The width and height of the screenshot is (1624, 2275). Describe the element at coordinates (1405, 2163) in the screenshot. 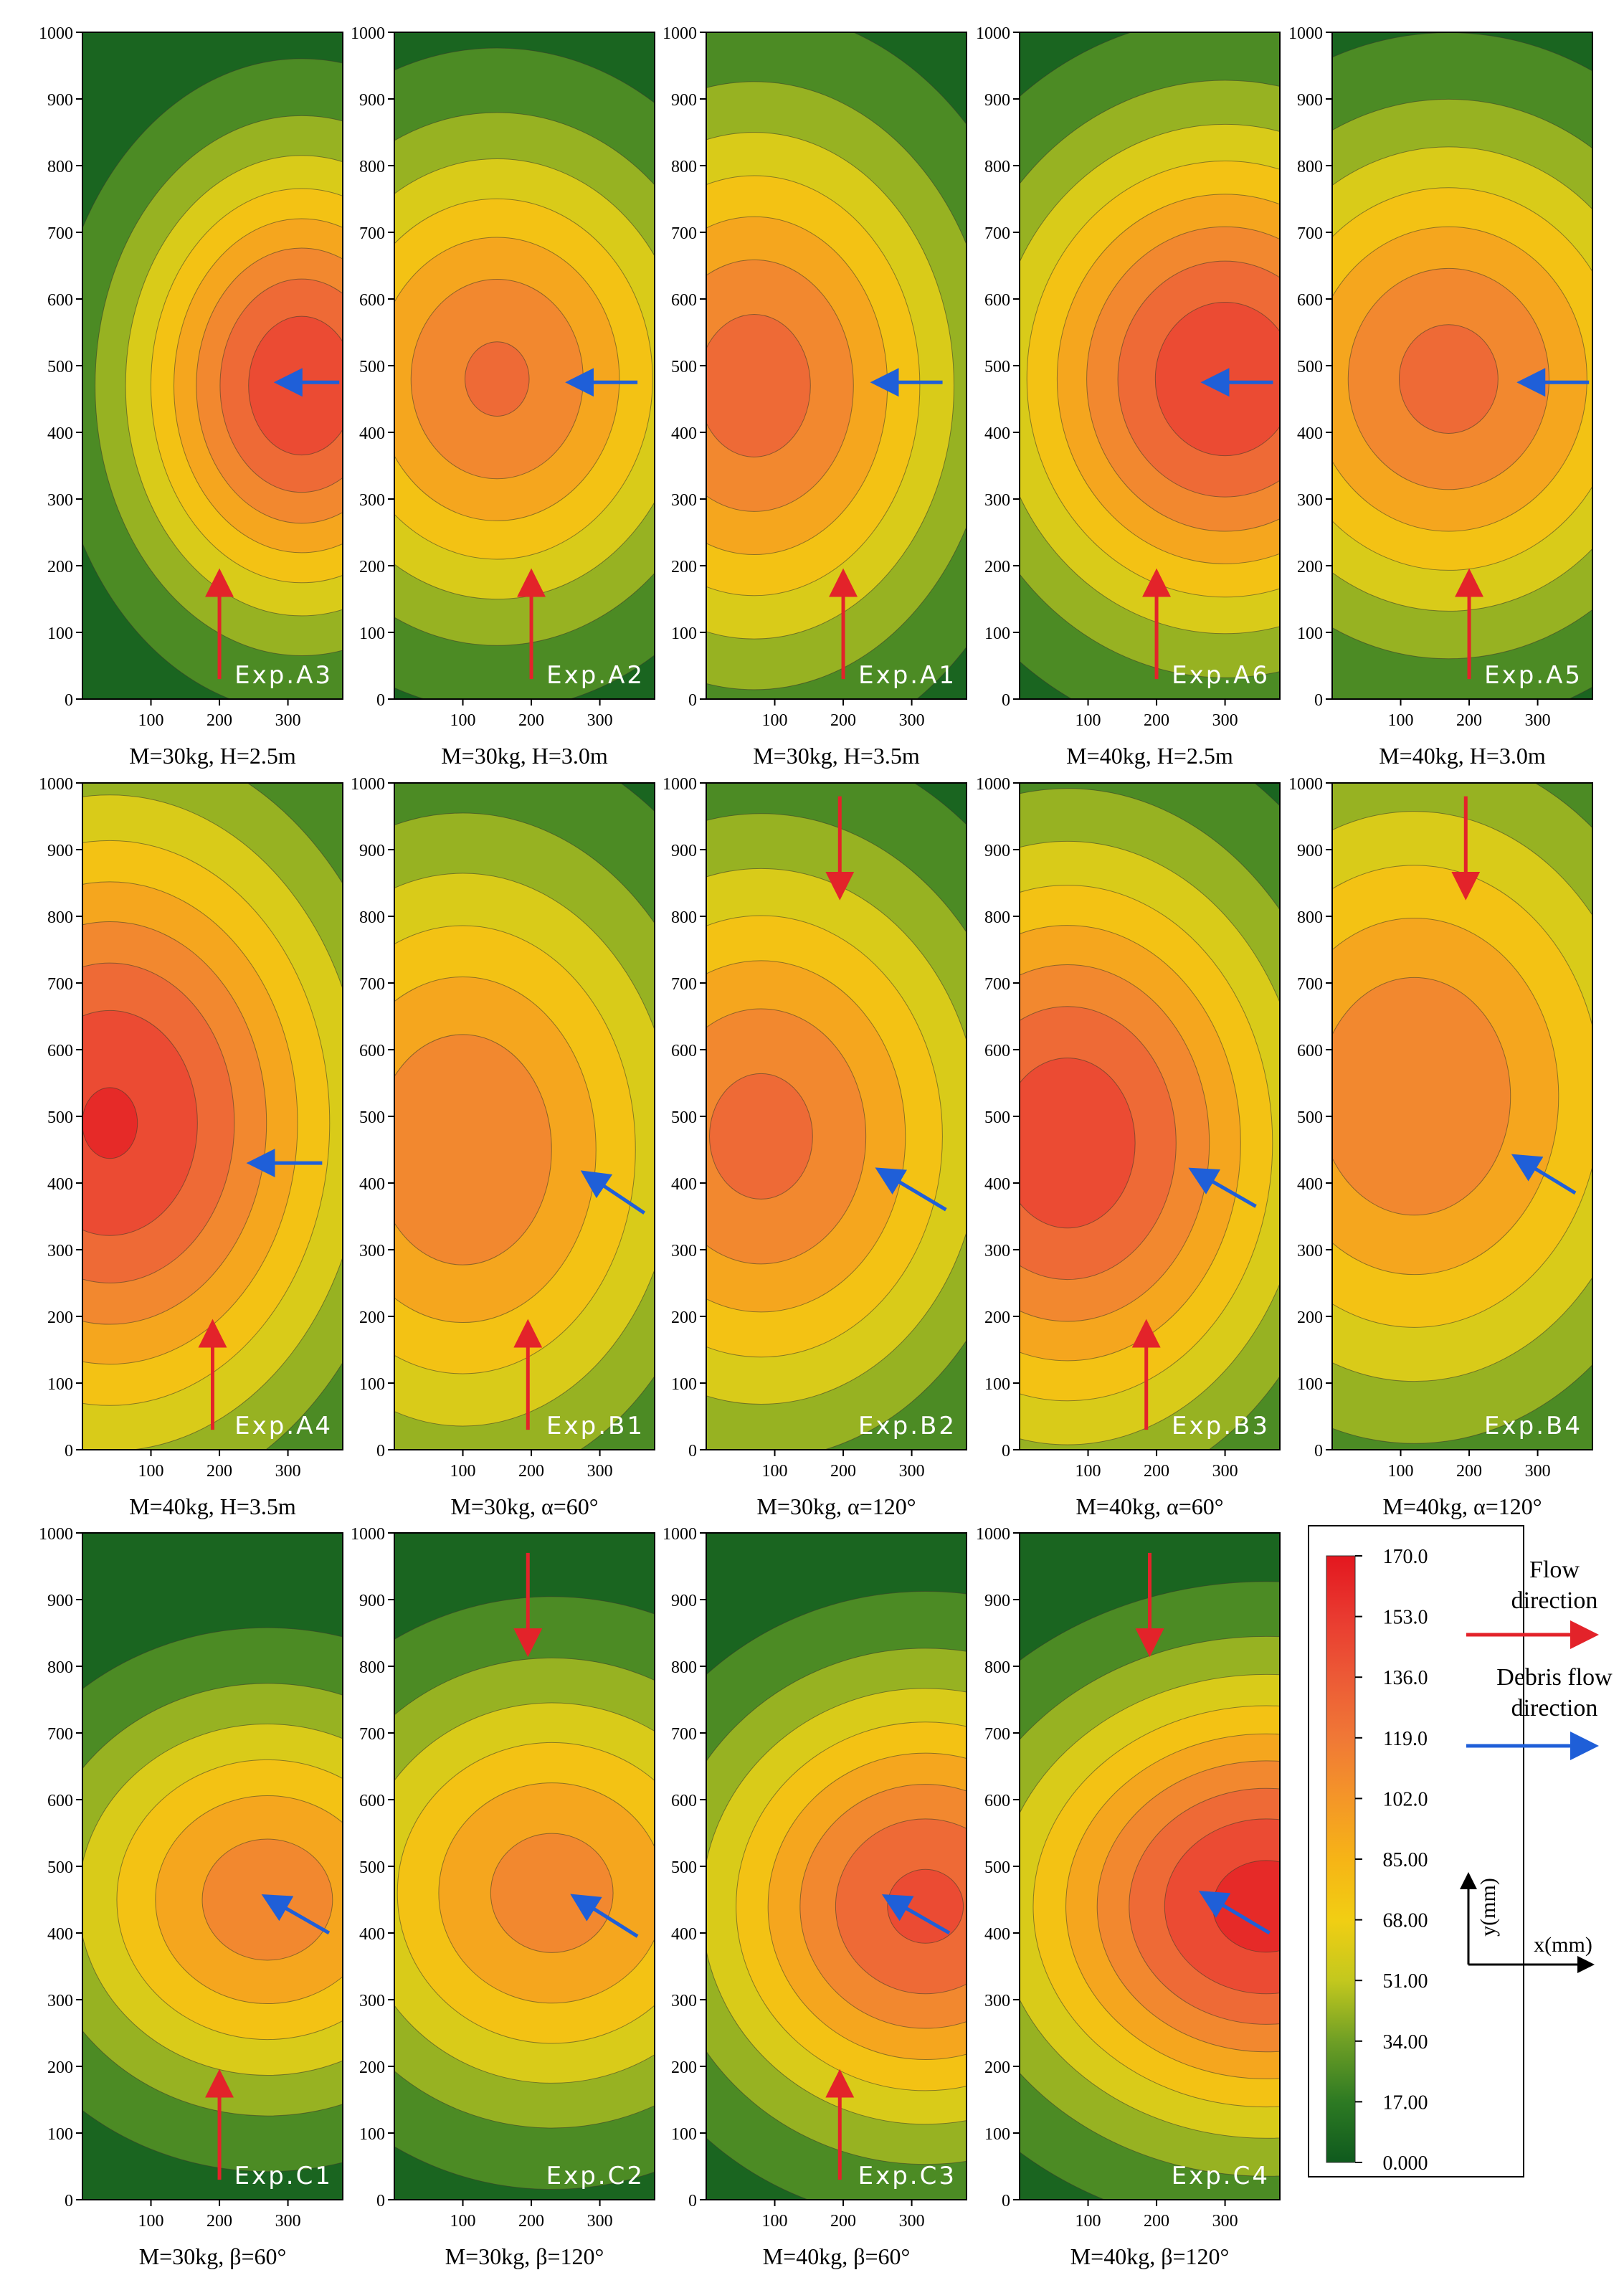

I see `colorbar-tick-label: 0.000` at that location.